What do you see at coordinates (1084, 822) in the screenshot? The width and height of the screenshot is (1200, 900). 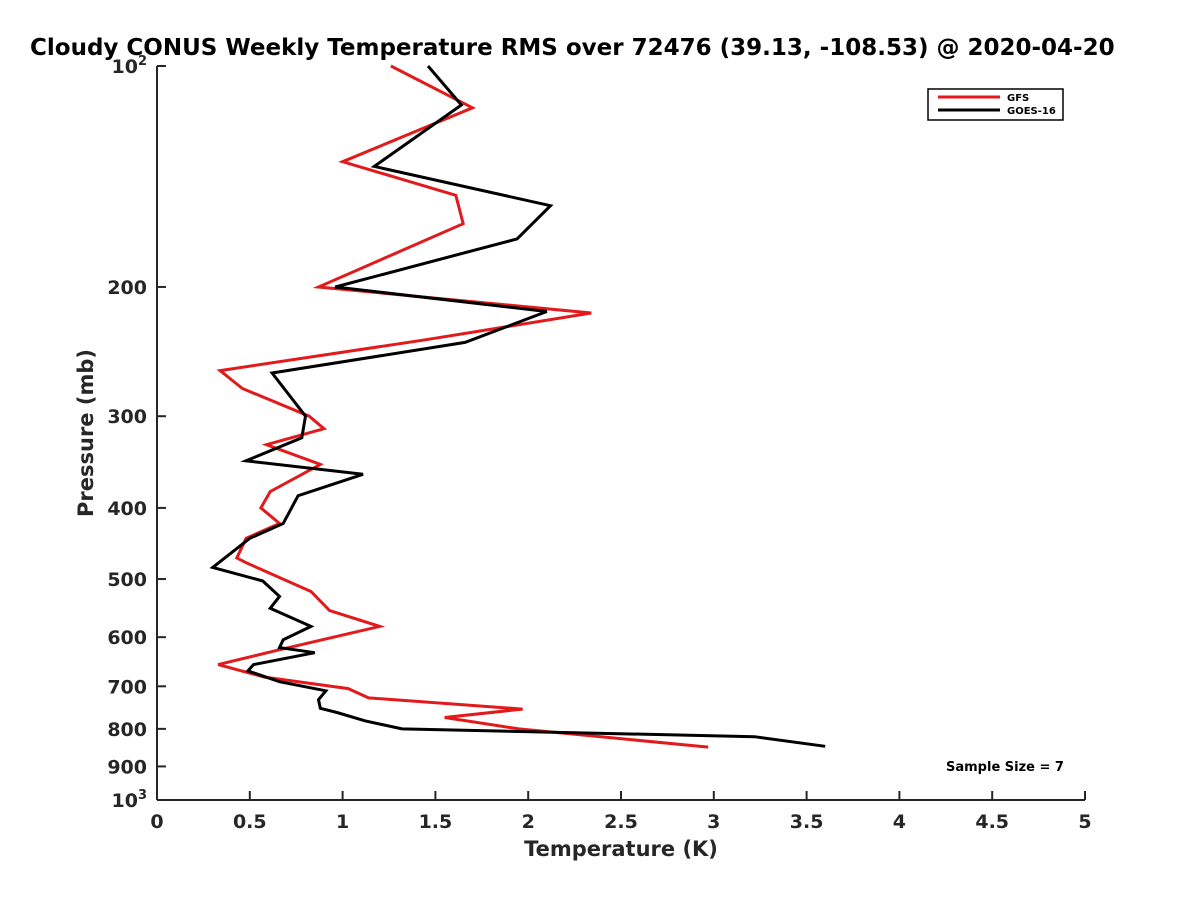 I see `x-tick-label: 5` at bounding box center [1084, 822].